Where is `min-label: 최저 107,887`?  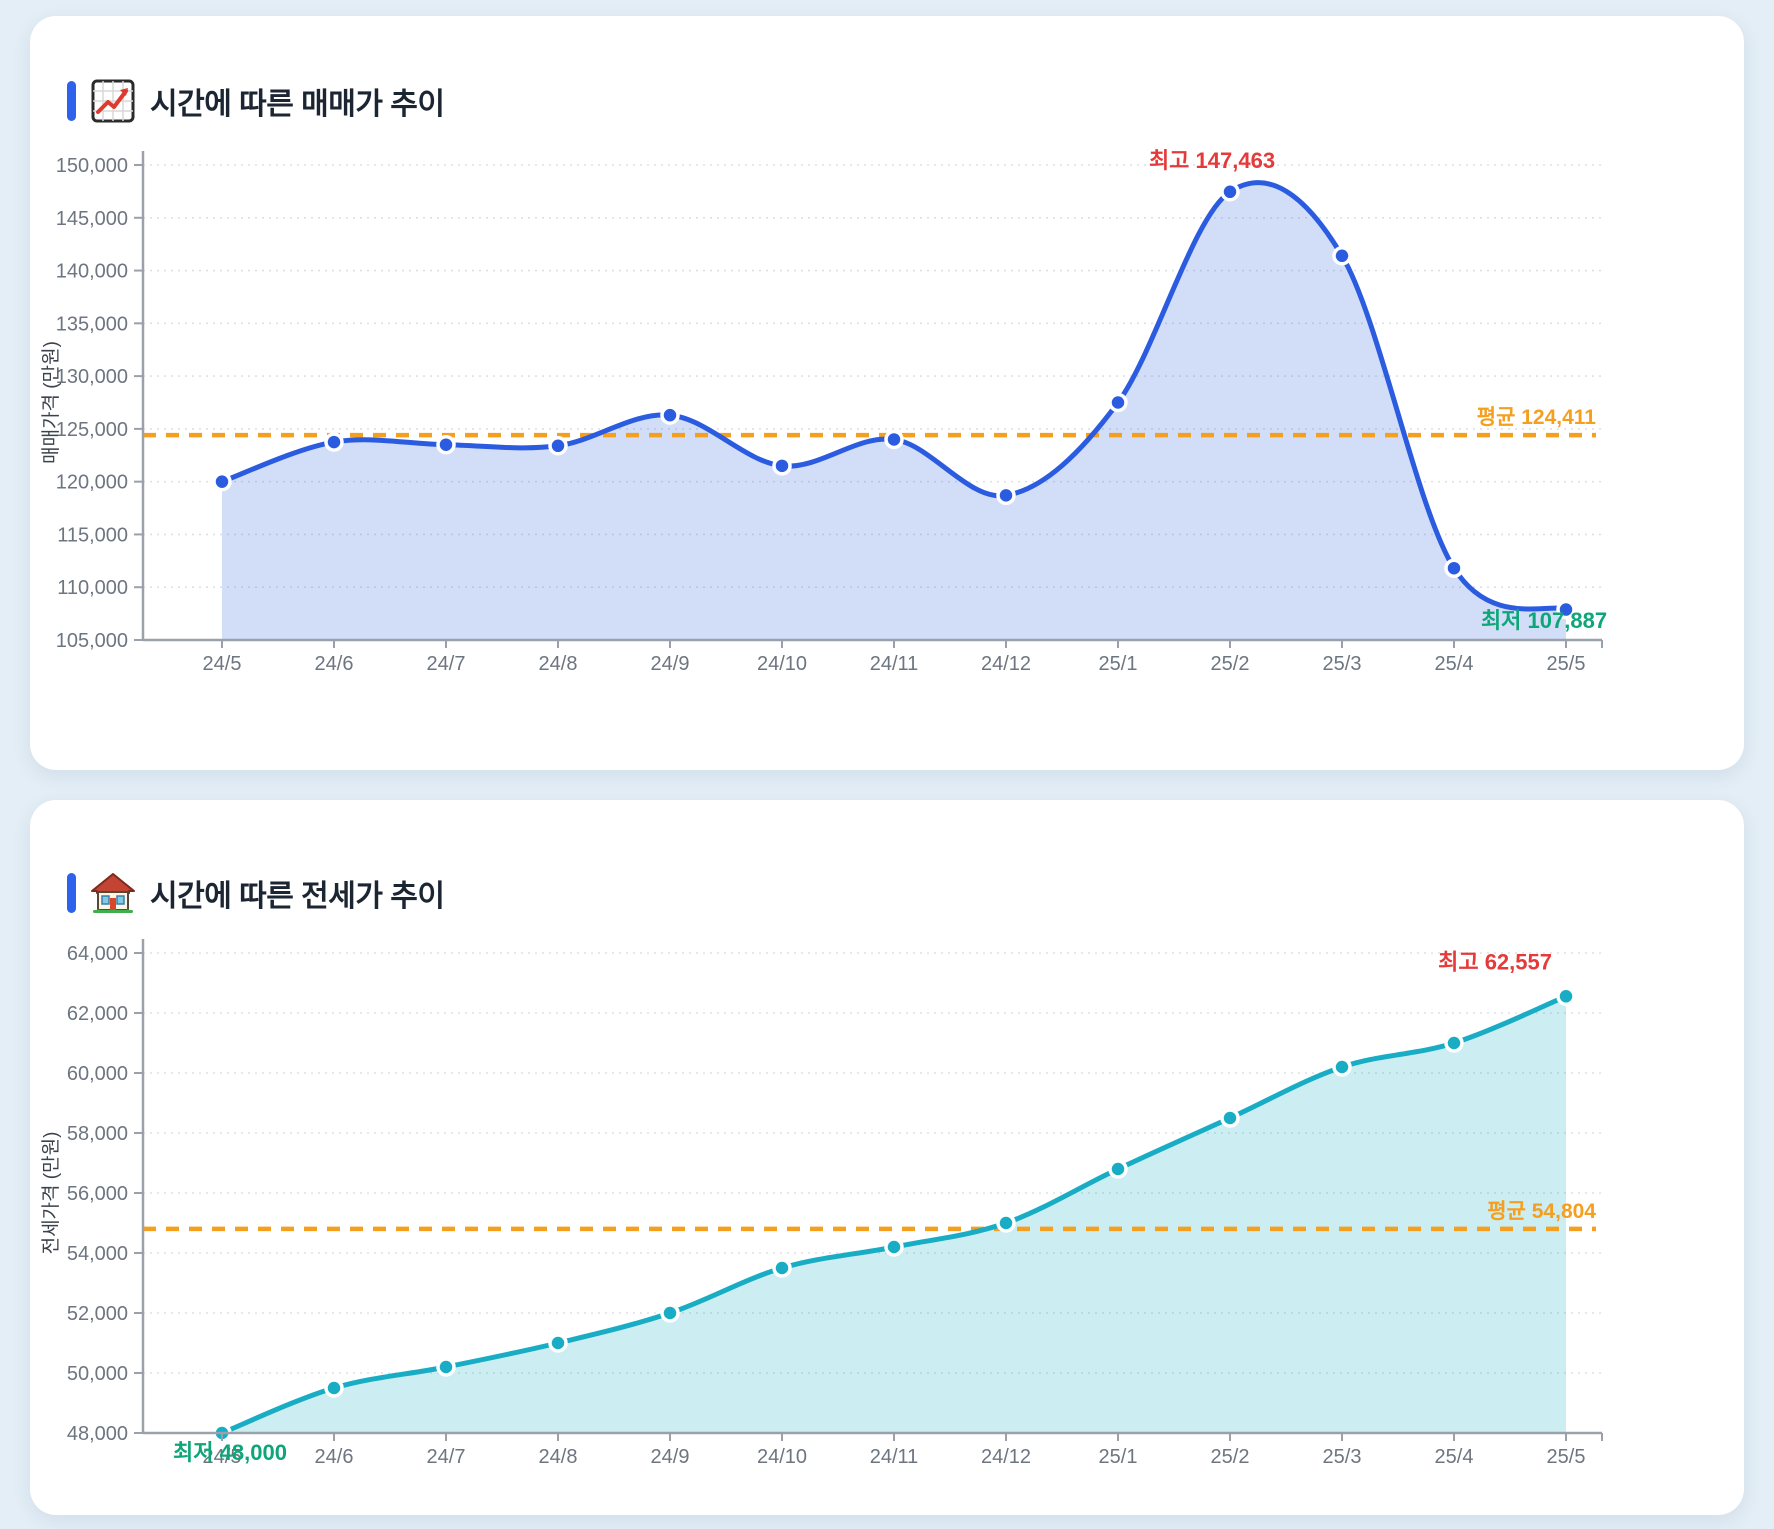 min-label: 최저 107,887 is located at coordinates (1544, 620).